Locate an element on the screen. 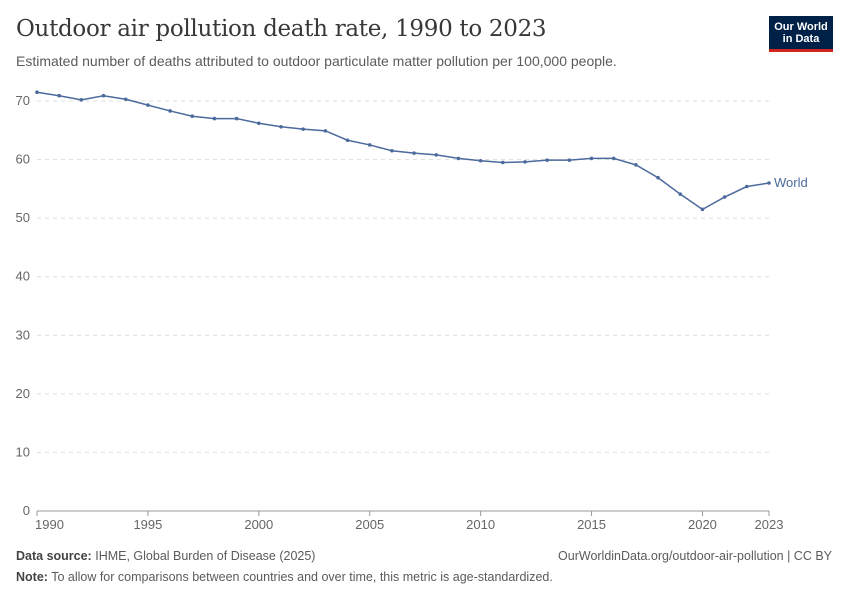 This screenshot has width=850, height=600. y-tick-label: 50 is located at coordinates (23, 217).